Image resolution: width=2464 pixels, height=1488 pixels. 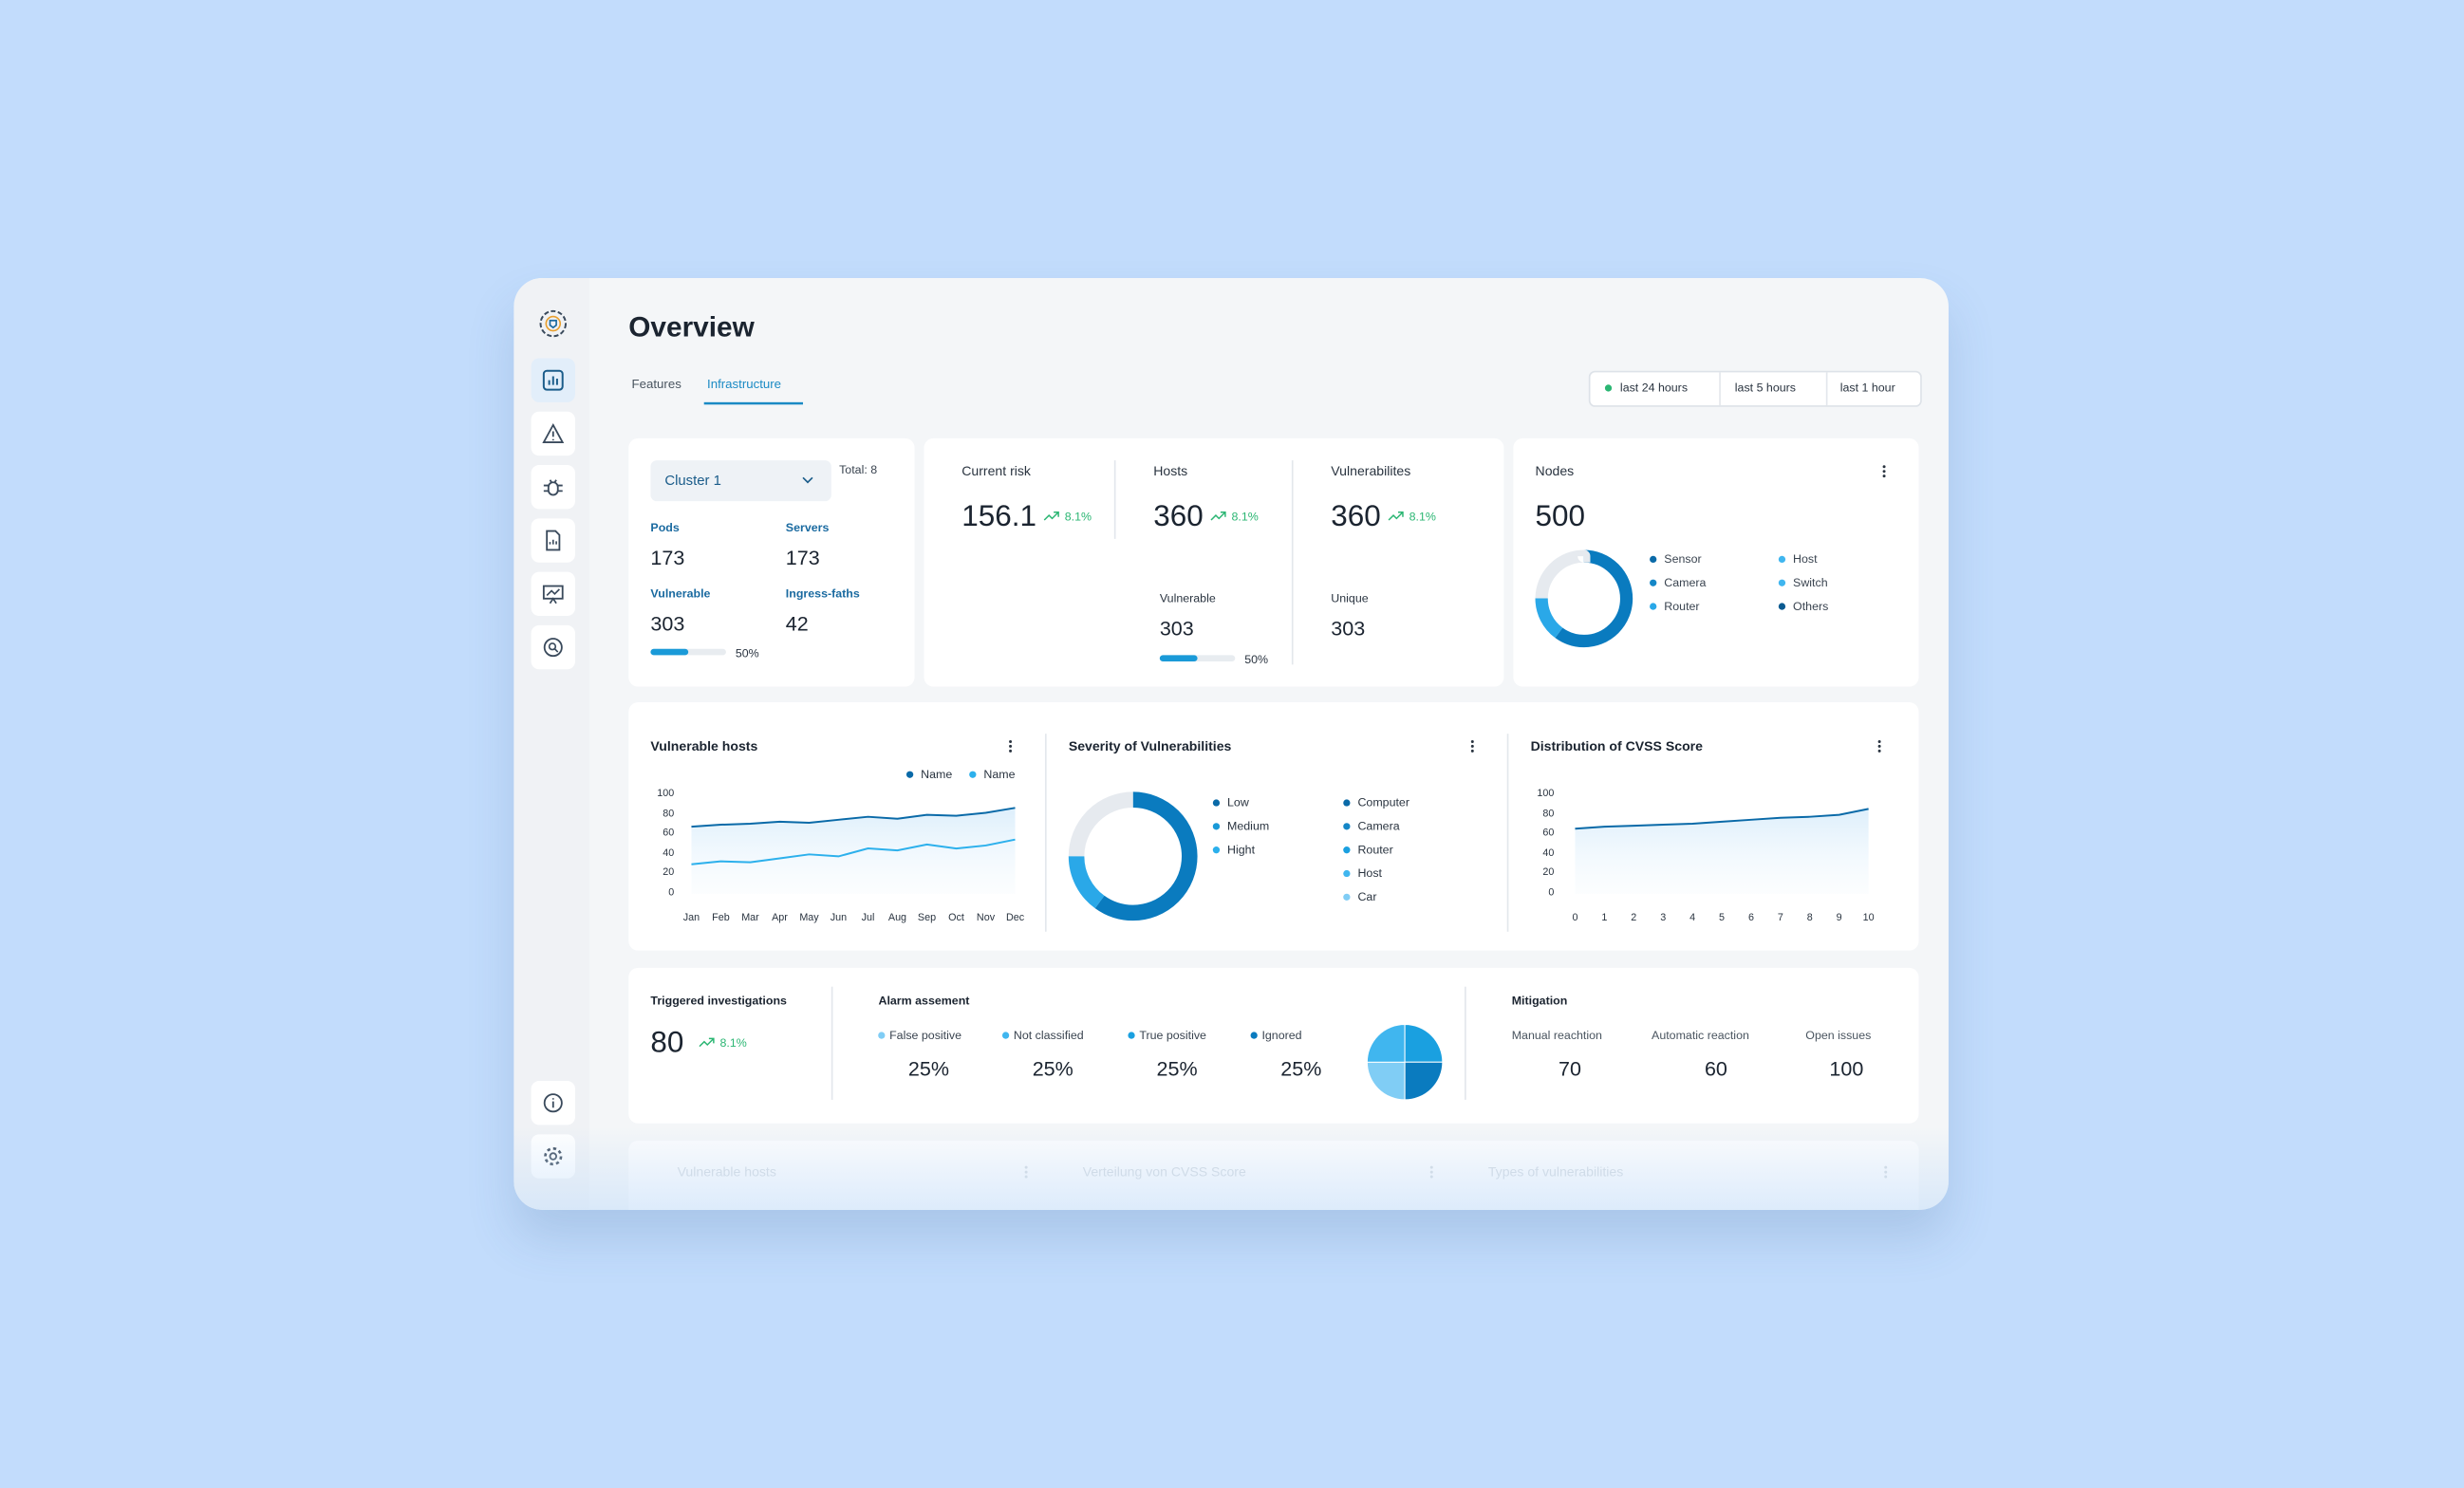 What do you see at coordinates (680, 593) in the screenshot?
I see `stat-label: Vulnerable` at bounding box center [680, 593].